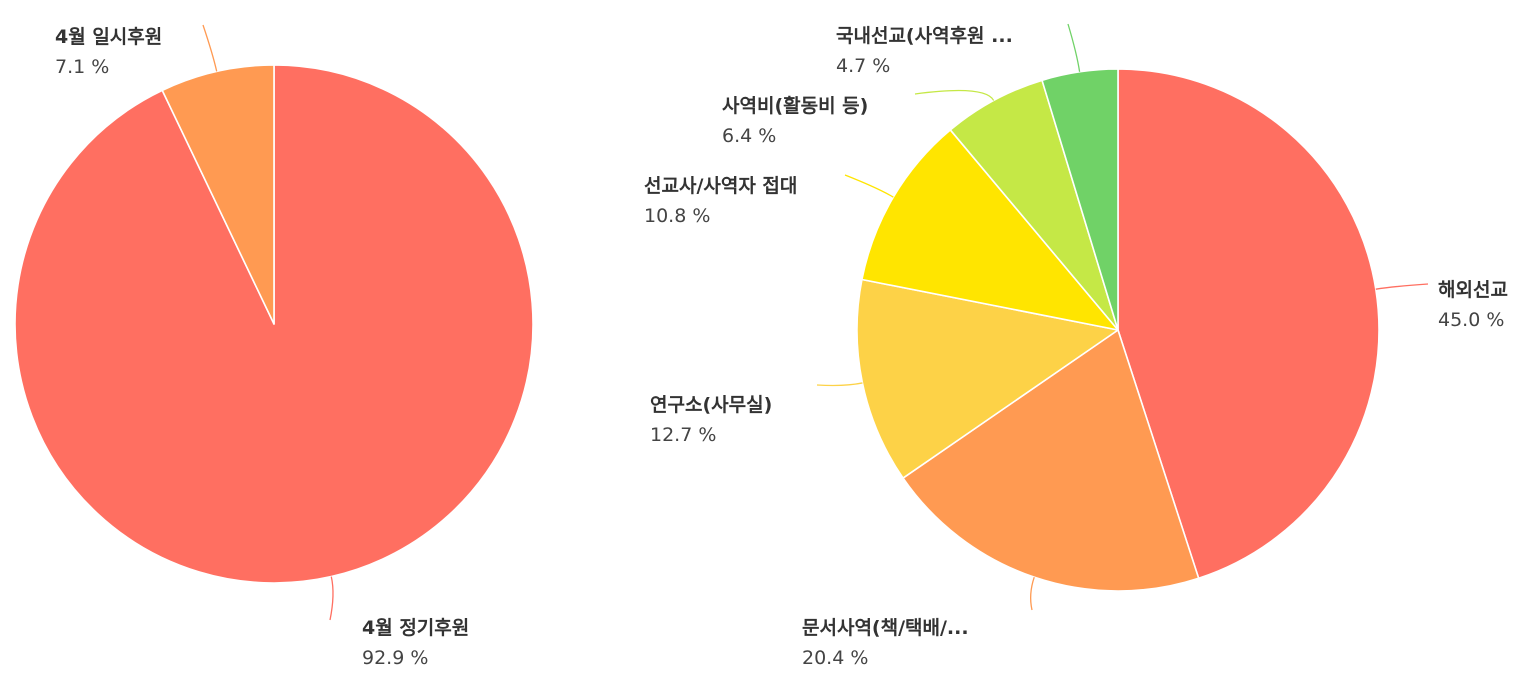  What do you see at coordinates (1473, 290) in the screenshot?
I see `slice-label: 해외선교` at bounding box center [1473, 290].